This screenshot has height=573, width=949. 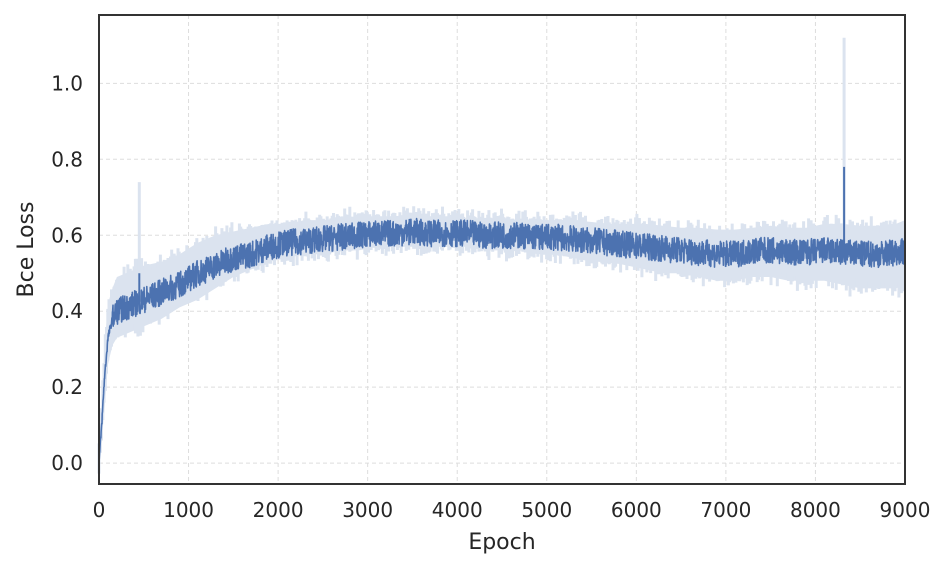 What do you see at coordinates (67, 387) in the screenshot?
I see `y-tick-label: 0.2` at bounding box center [67, 387].